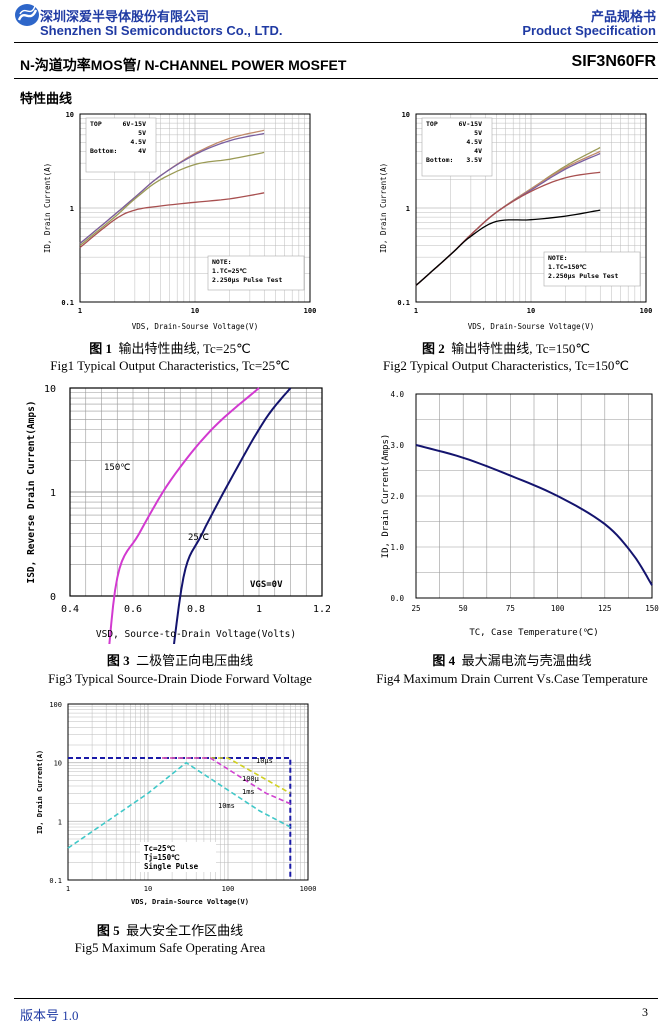  What do you see at coordinates (403, 303) in the screenshot?
I see `f2-ytick-0: 0.1` at bounding box center [403, 303].